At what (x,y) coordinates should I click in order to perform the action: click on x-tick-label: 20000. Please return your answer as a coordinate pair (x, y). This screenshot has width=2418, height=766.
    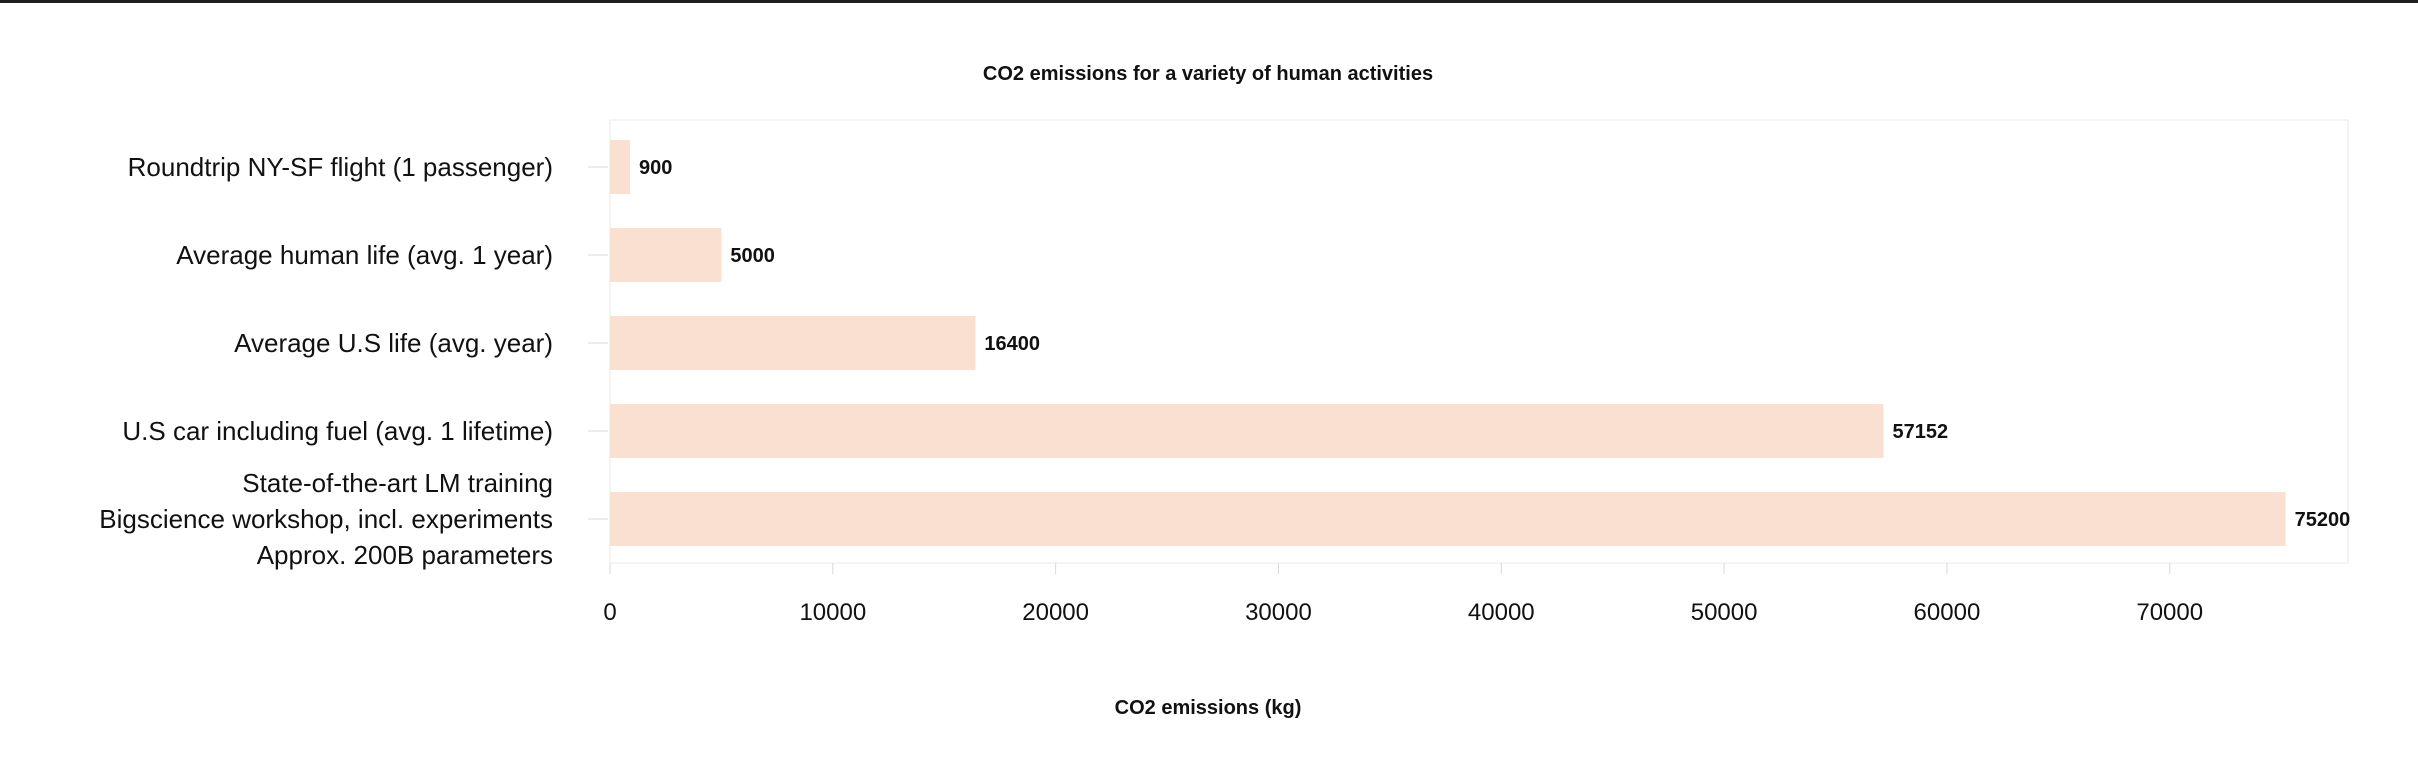
    Looking at the image, I should click on (1055, 612).